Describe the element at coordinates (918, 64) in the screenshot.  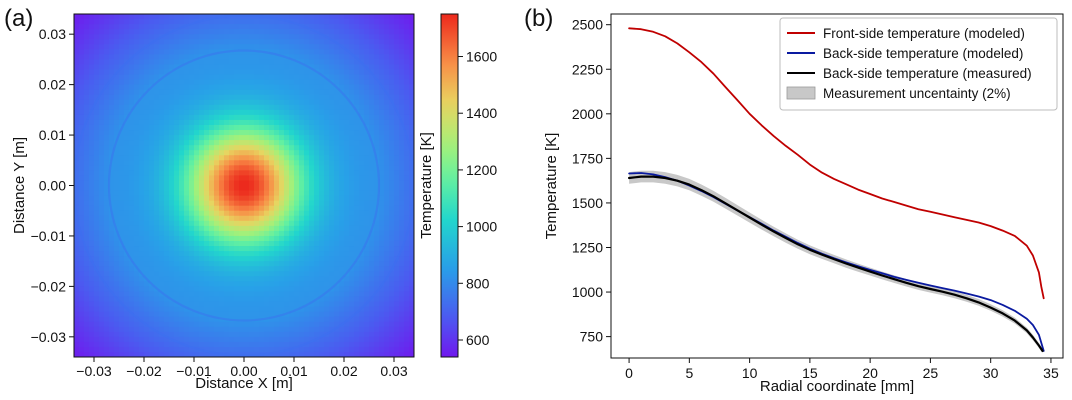
I see `legend-frame` at that location.